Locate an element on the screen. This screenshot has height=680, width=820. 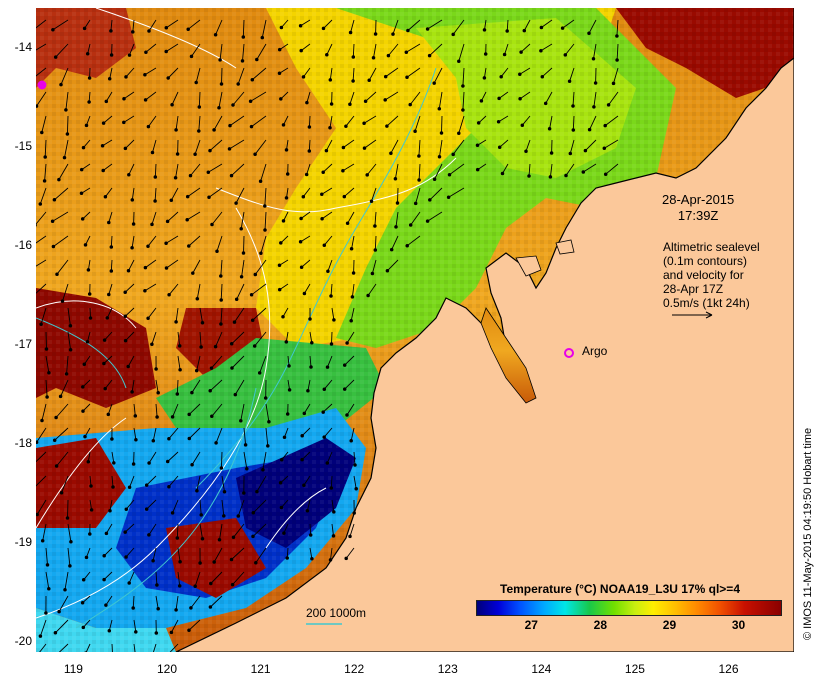
longitude-tick-label: 120 is located at coordinates (167, 669).